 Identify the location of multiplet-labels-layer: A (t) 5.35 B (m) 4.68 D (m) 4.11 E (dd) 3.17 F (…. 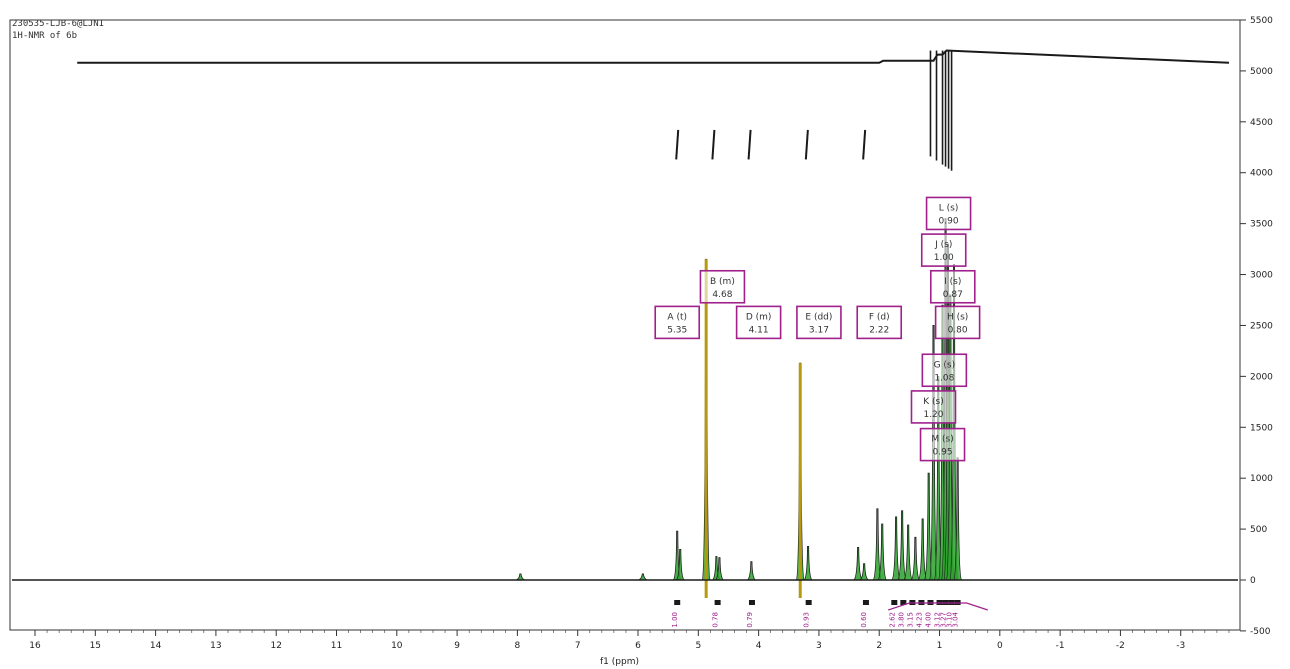
(817, 329).